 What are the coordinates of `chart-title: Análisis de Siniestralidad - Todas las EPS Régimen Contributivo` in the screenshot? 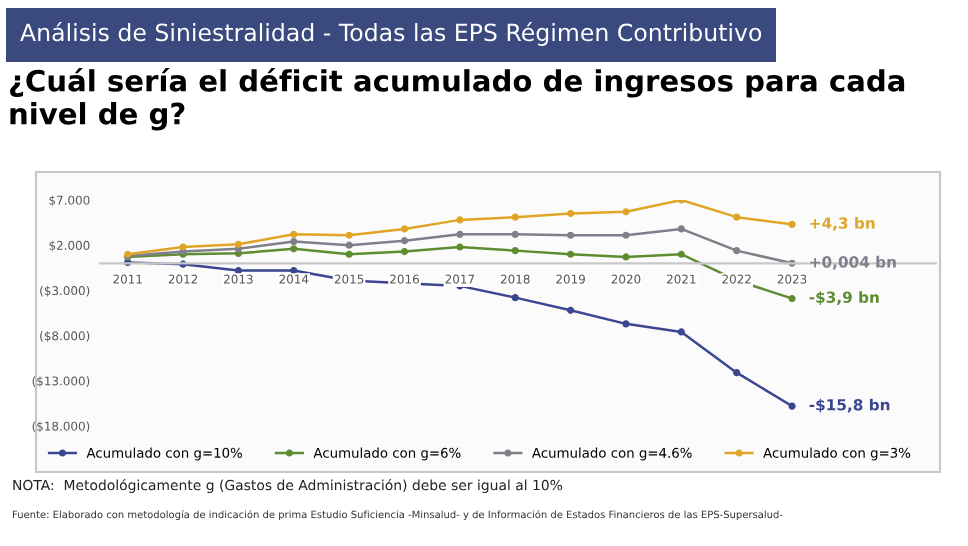 It's located at (391, 34).